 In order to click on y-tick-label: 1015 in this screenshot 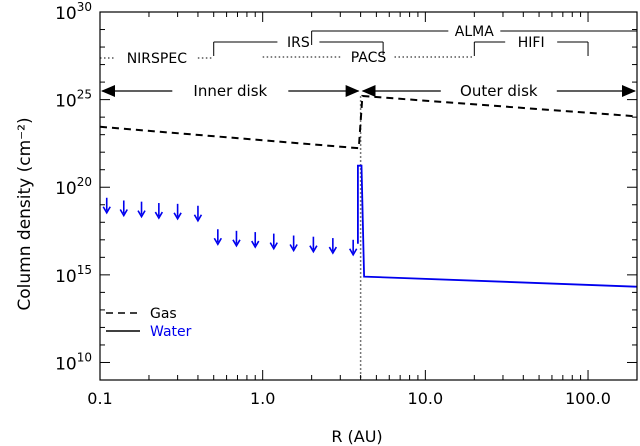, I will do `click(73, 275)`.